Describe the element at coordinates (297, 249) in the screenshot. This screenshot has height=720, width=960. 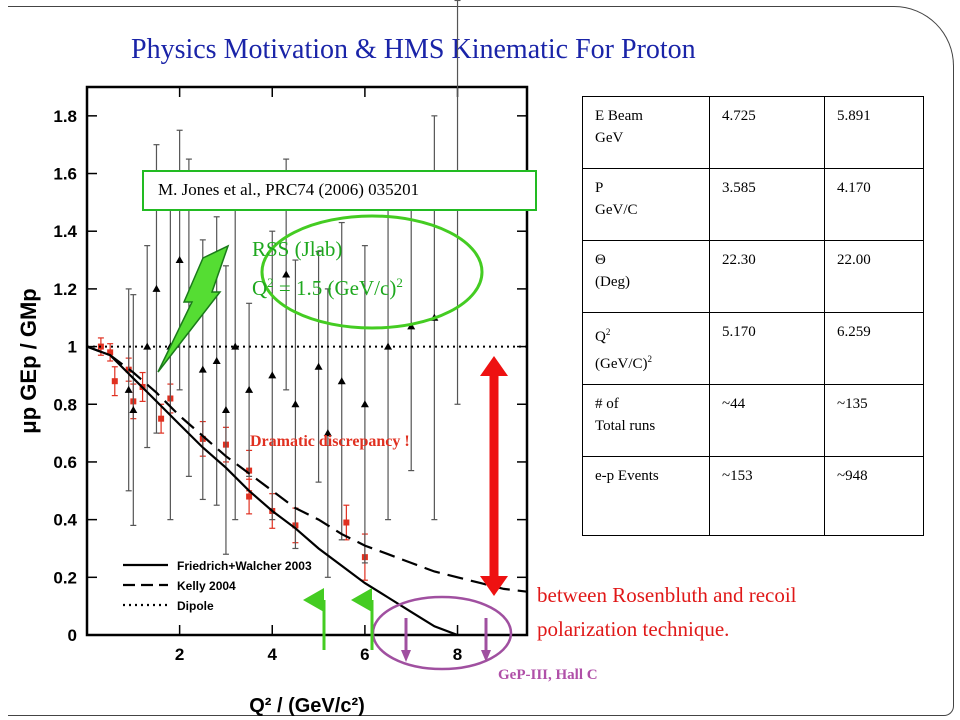
I see `rss-line1: RSS (Jlab)` at that location.